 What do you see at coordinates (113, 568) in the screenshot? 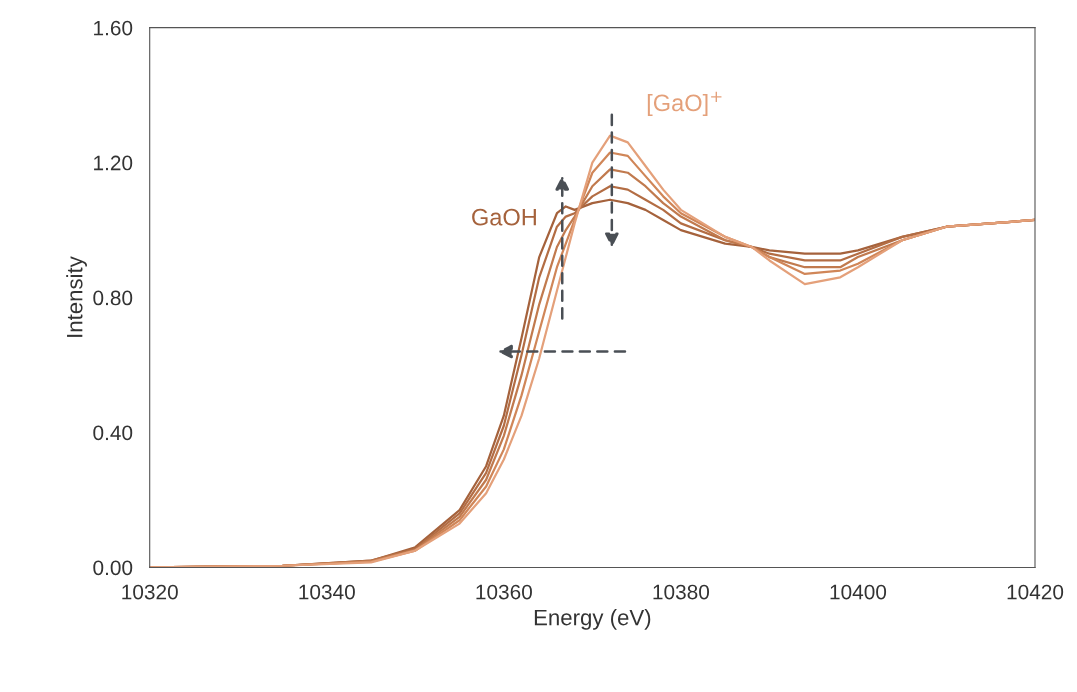
I see `y-tick-label: 0.00` at bounding box center [113, 568].